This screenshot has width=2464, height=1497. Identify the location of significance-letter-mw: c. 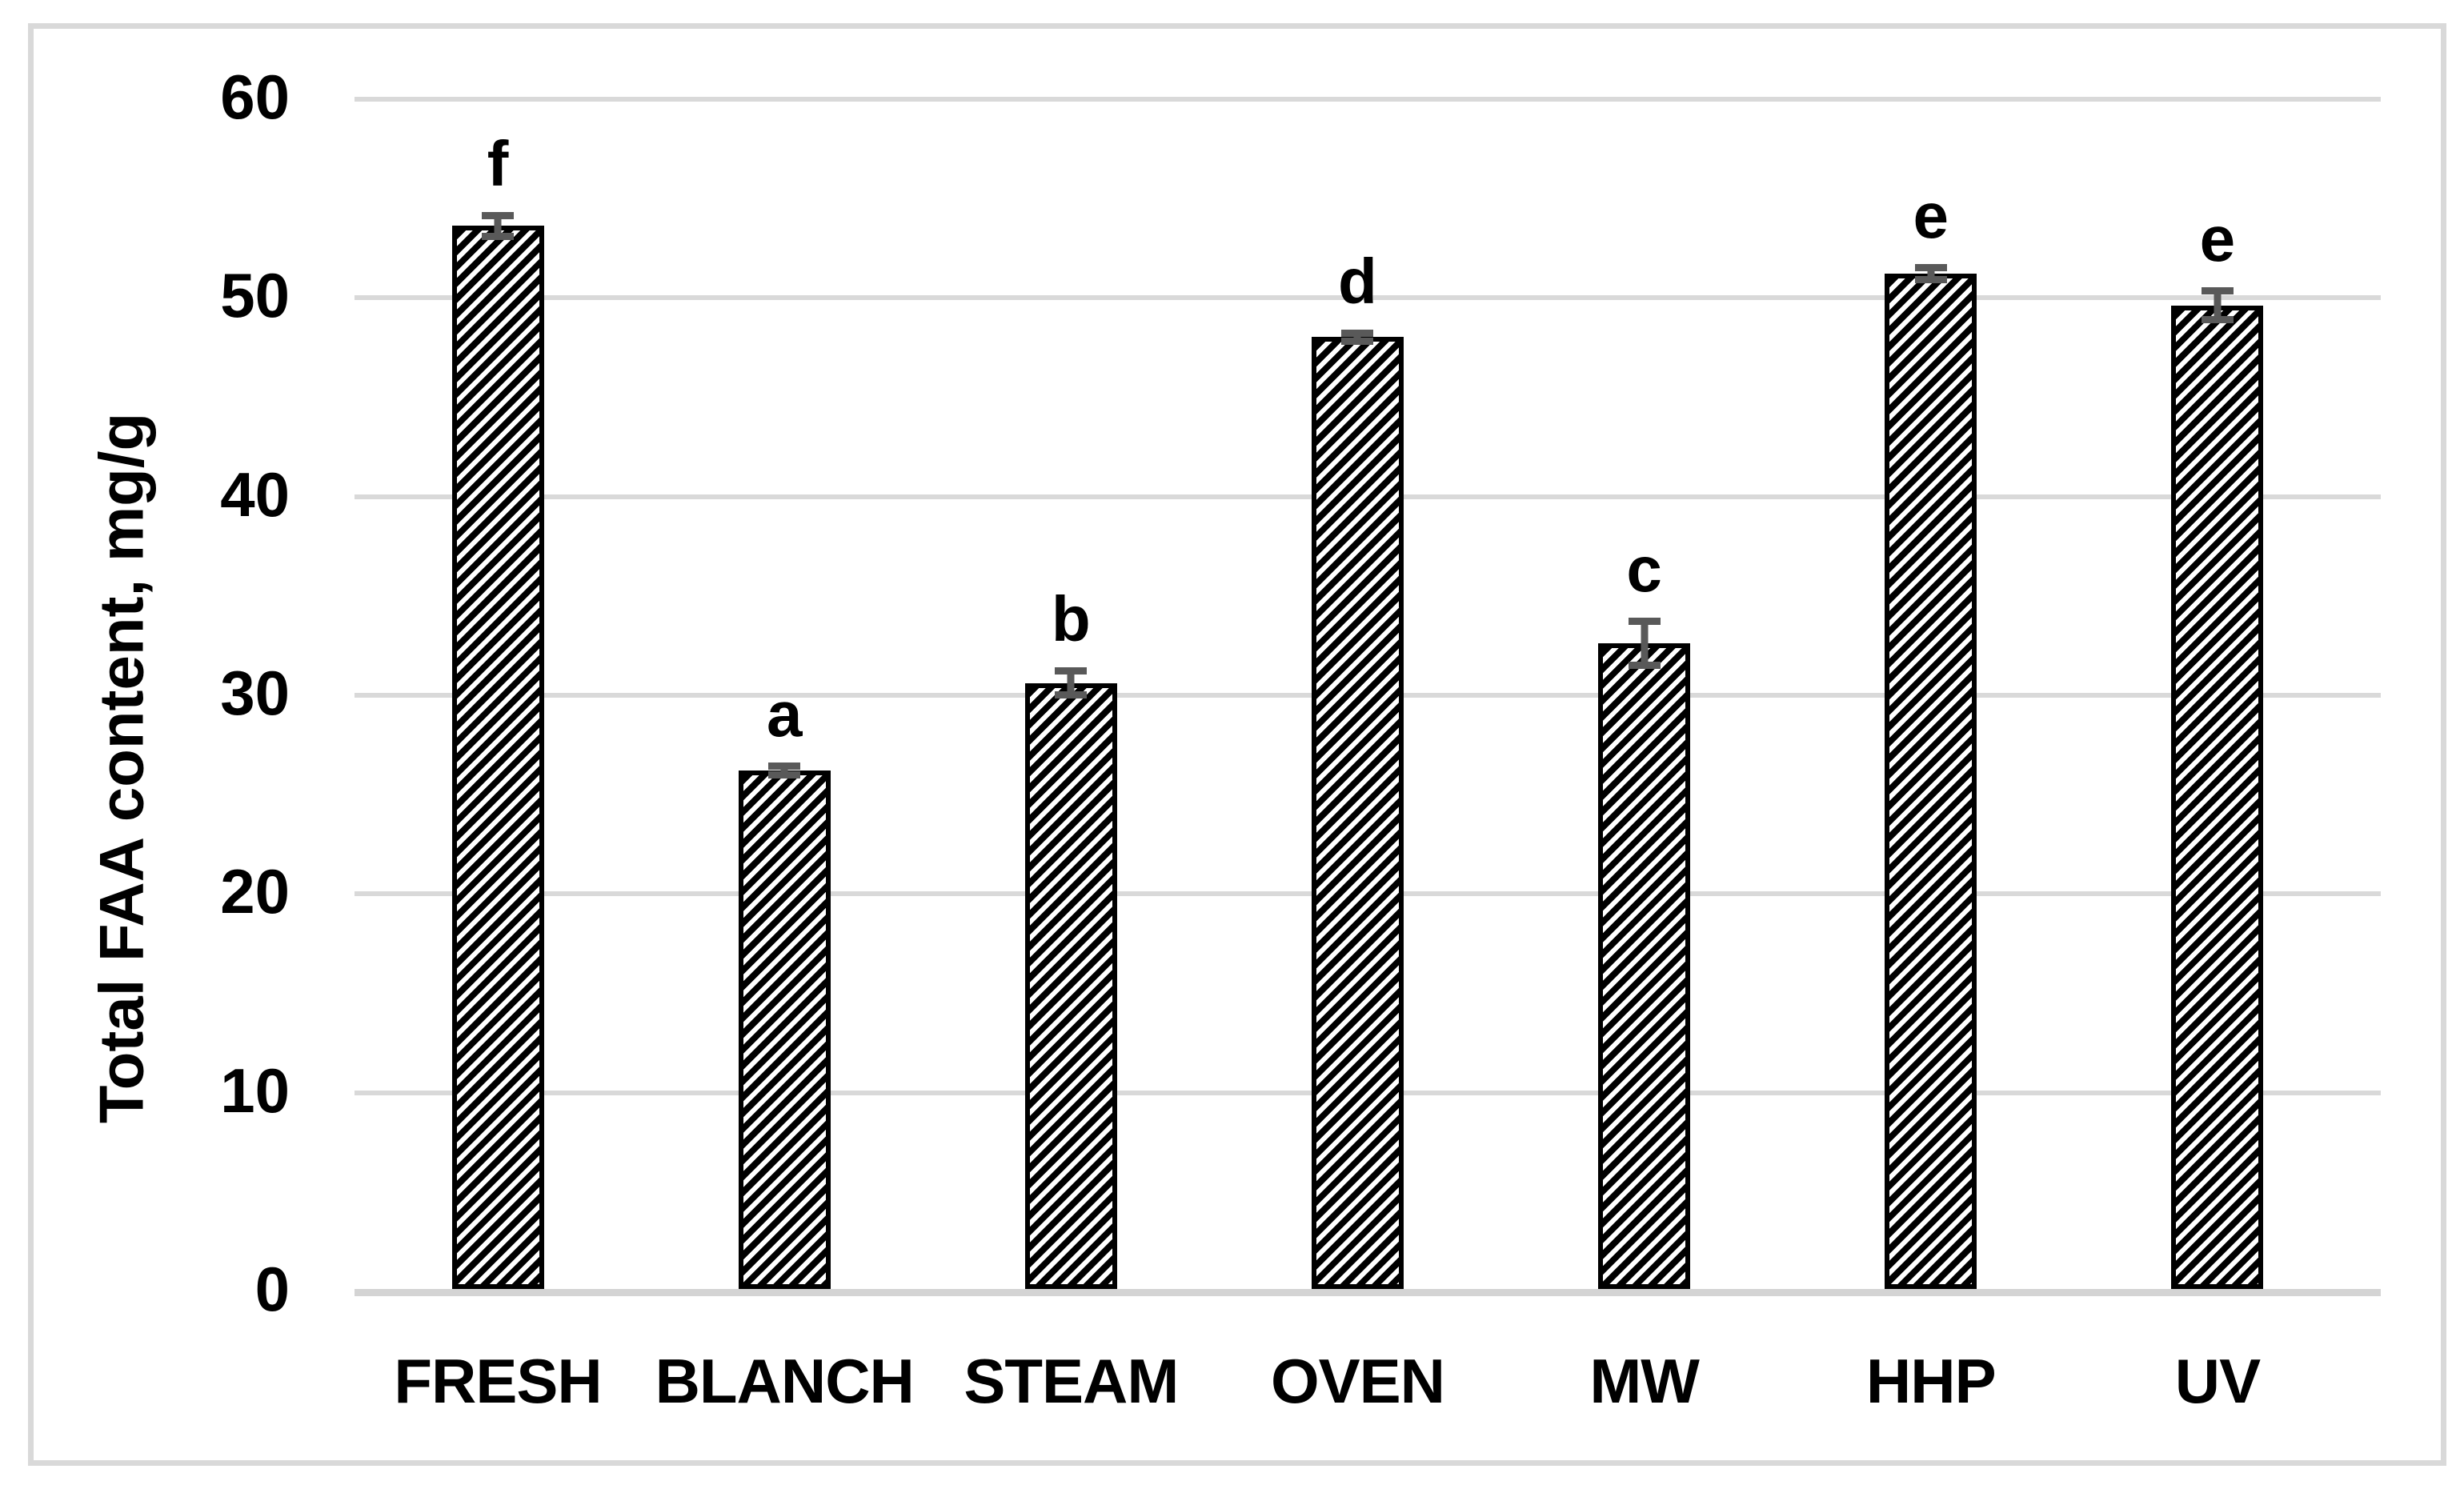
(1644, 569).